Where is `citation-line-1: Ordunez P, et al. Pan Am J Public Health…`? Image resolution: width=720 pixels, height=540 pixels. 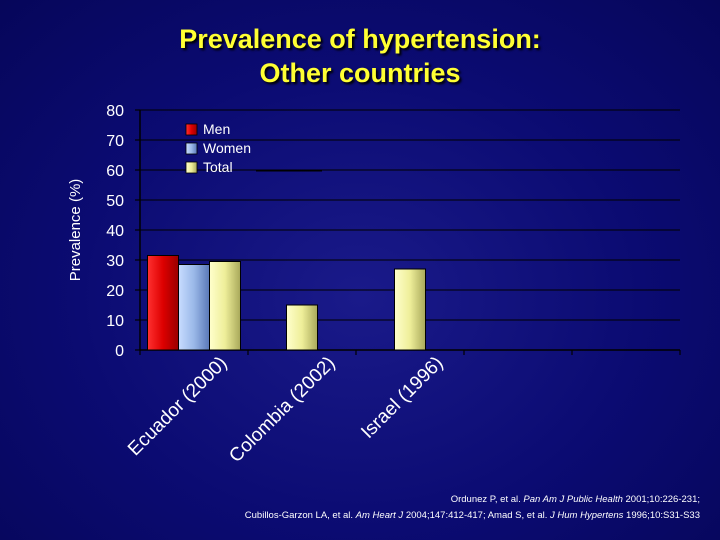 citation-line-1: Ordunez P, et al. Pan Am J Public Health… is located at coordinates (575, 499).